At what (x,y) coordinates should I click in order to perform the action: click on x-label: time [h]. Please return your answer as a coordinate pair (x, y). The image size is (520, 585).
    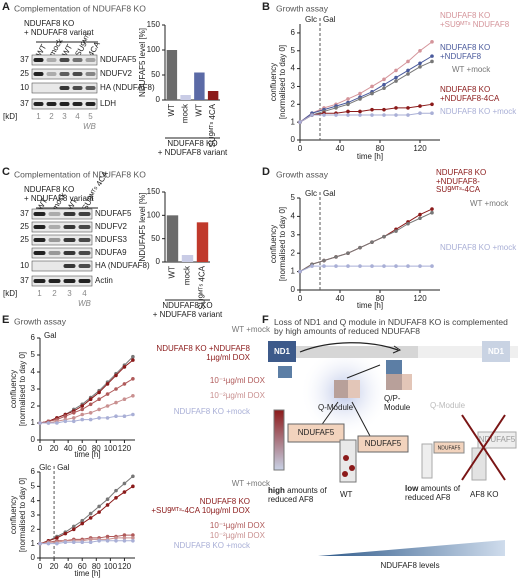
    Looking at the image, I should click on (87, 573).